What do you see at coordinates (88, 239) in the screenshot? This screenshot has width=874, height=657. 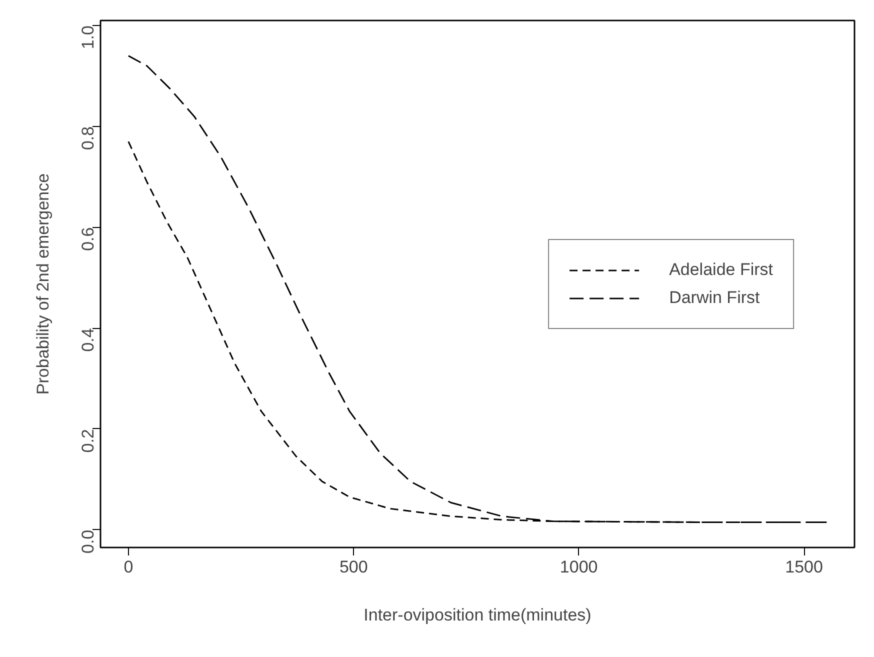 I see `y-tick-label: 0.6` at bounding box center [88, 239].